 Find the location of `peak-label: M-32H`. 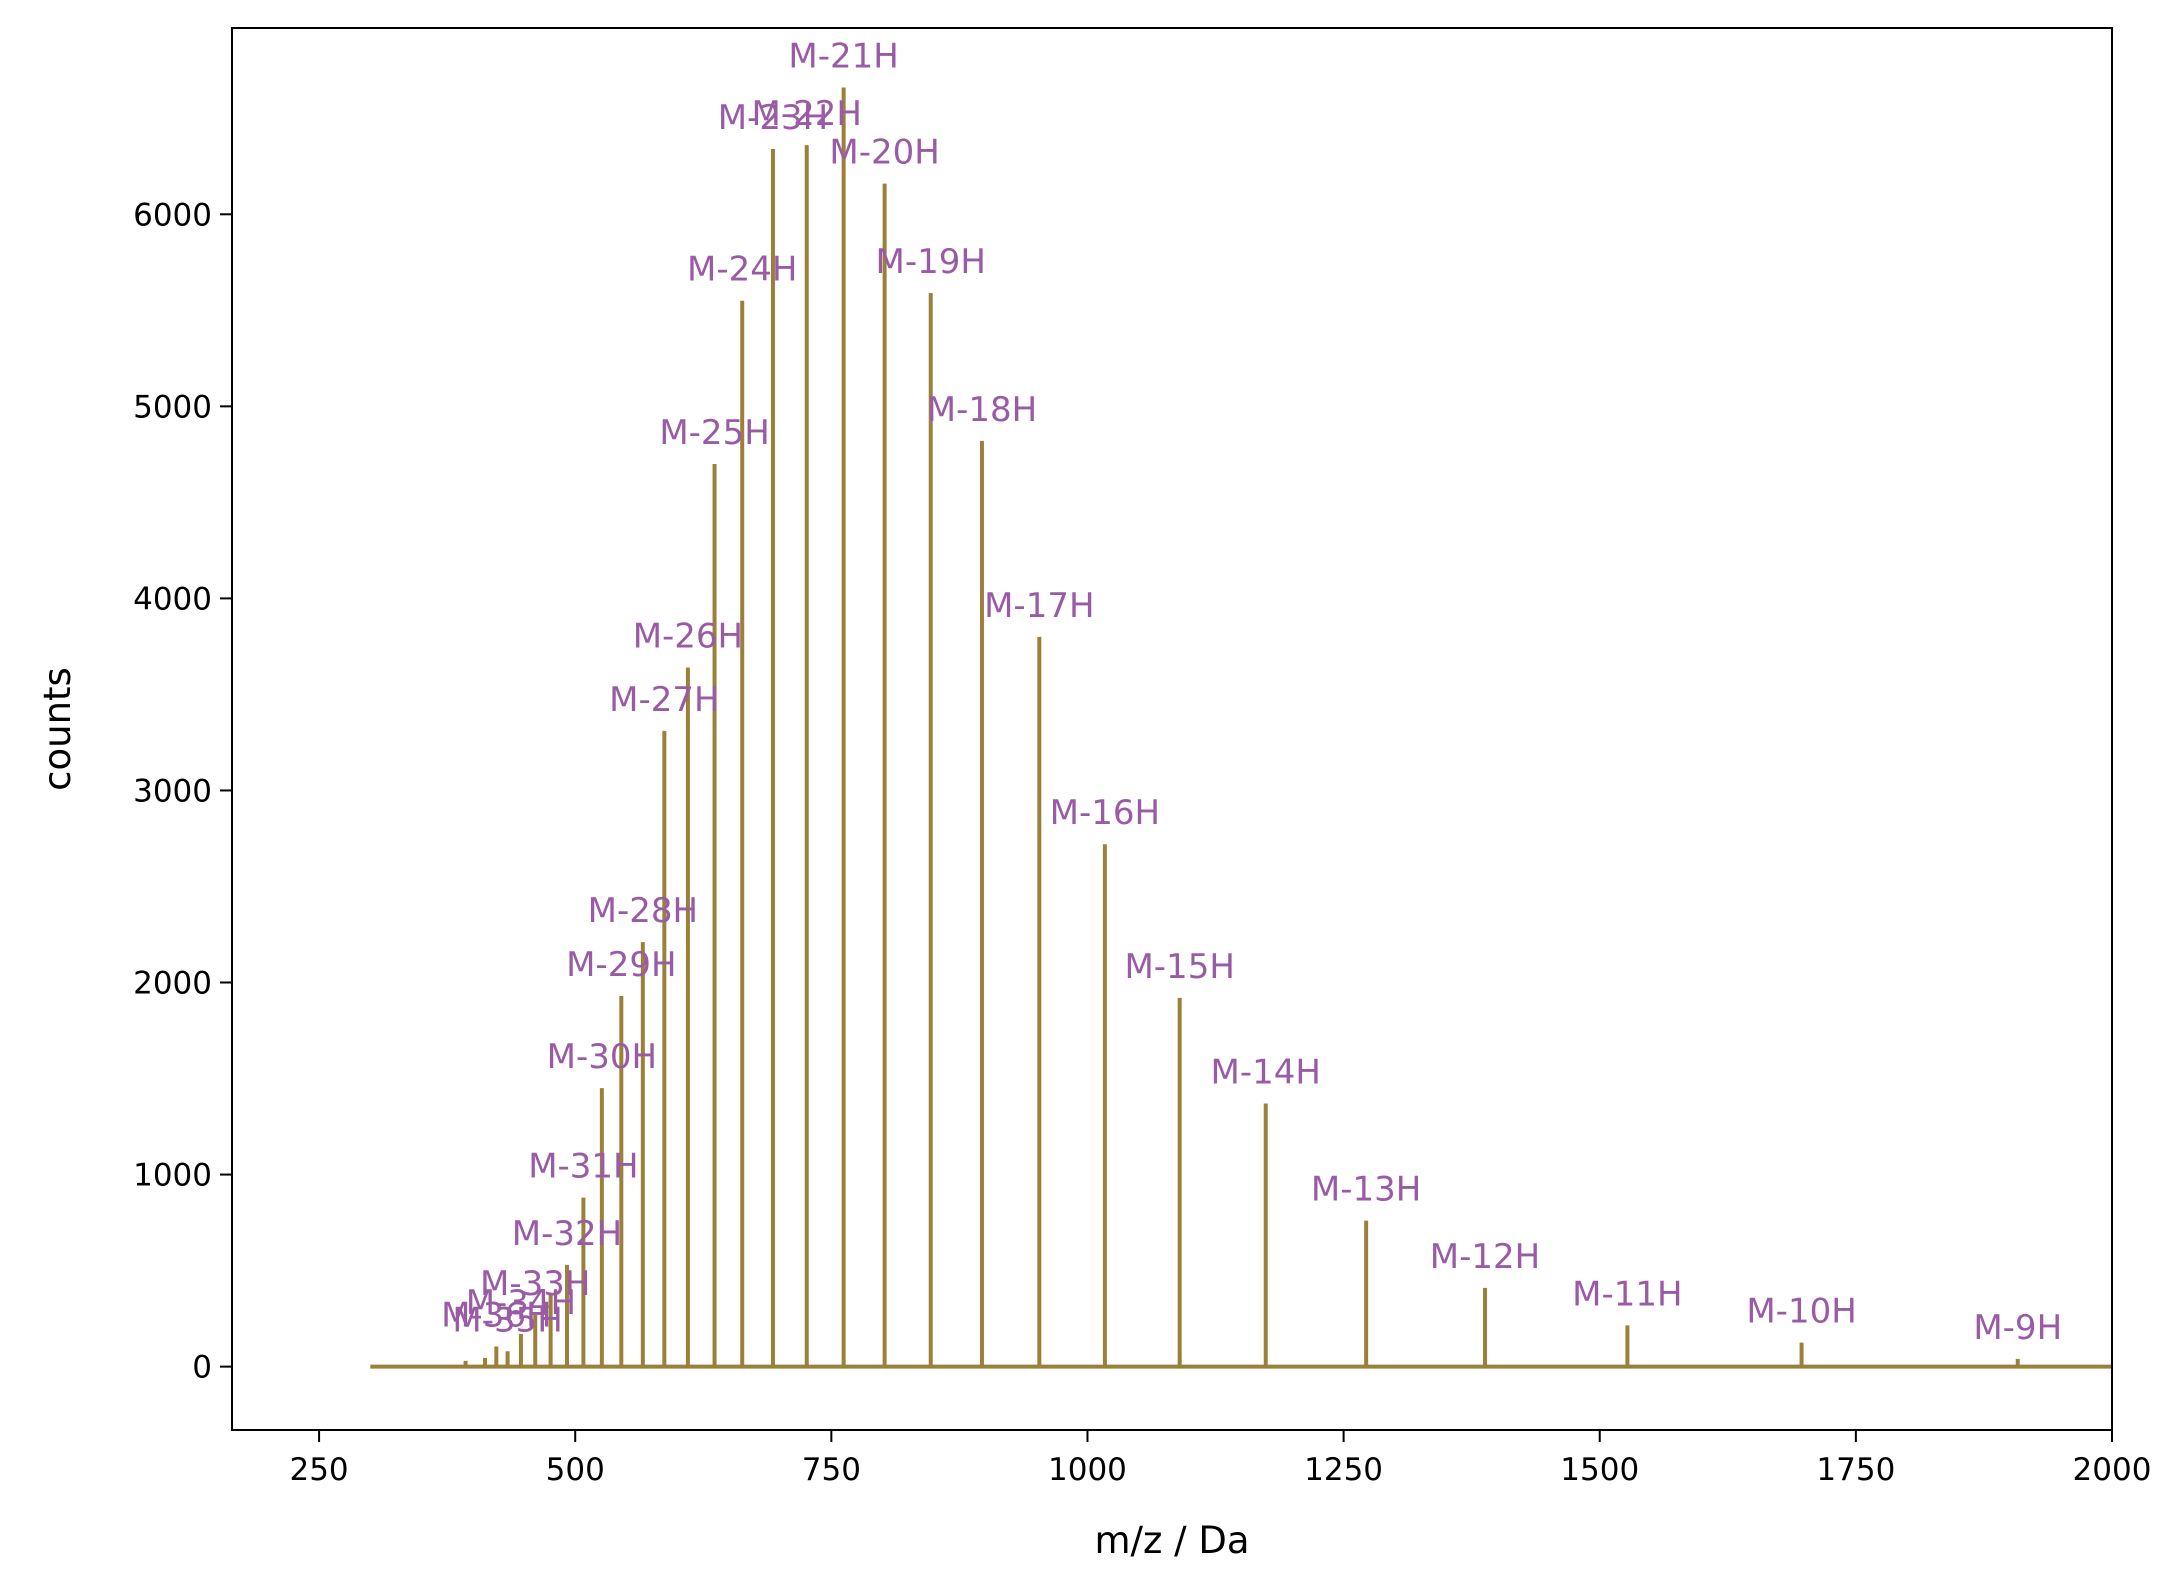

peak-label: M-32H is located at coordinates (567, 1234).